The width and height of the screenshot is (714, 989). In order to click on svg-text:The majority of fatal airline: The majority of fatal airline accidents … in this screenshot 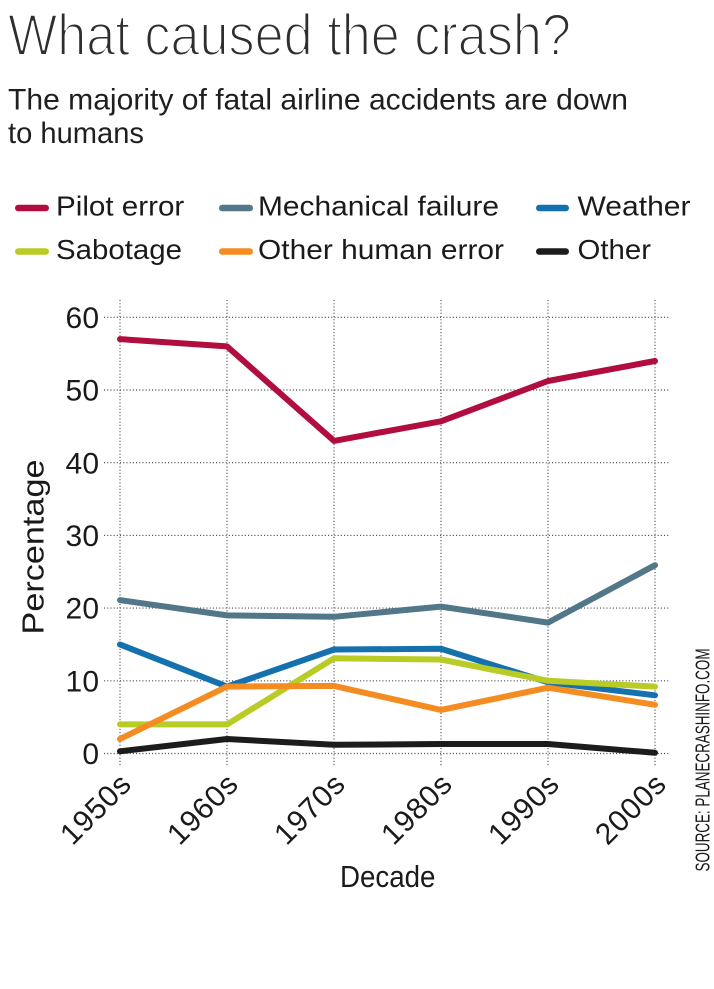, I will do `click(318, 100)`.